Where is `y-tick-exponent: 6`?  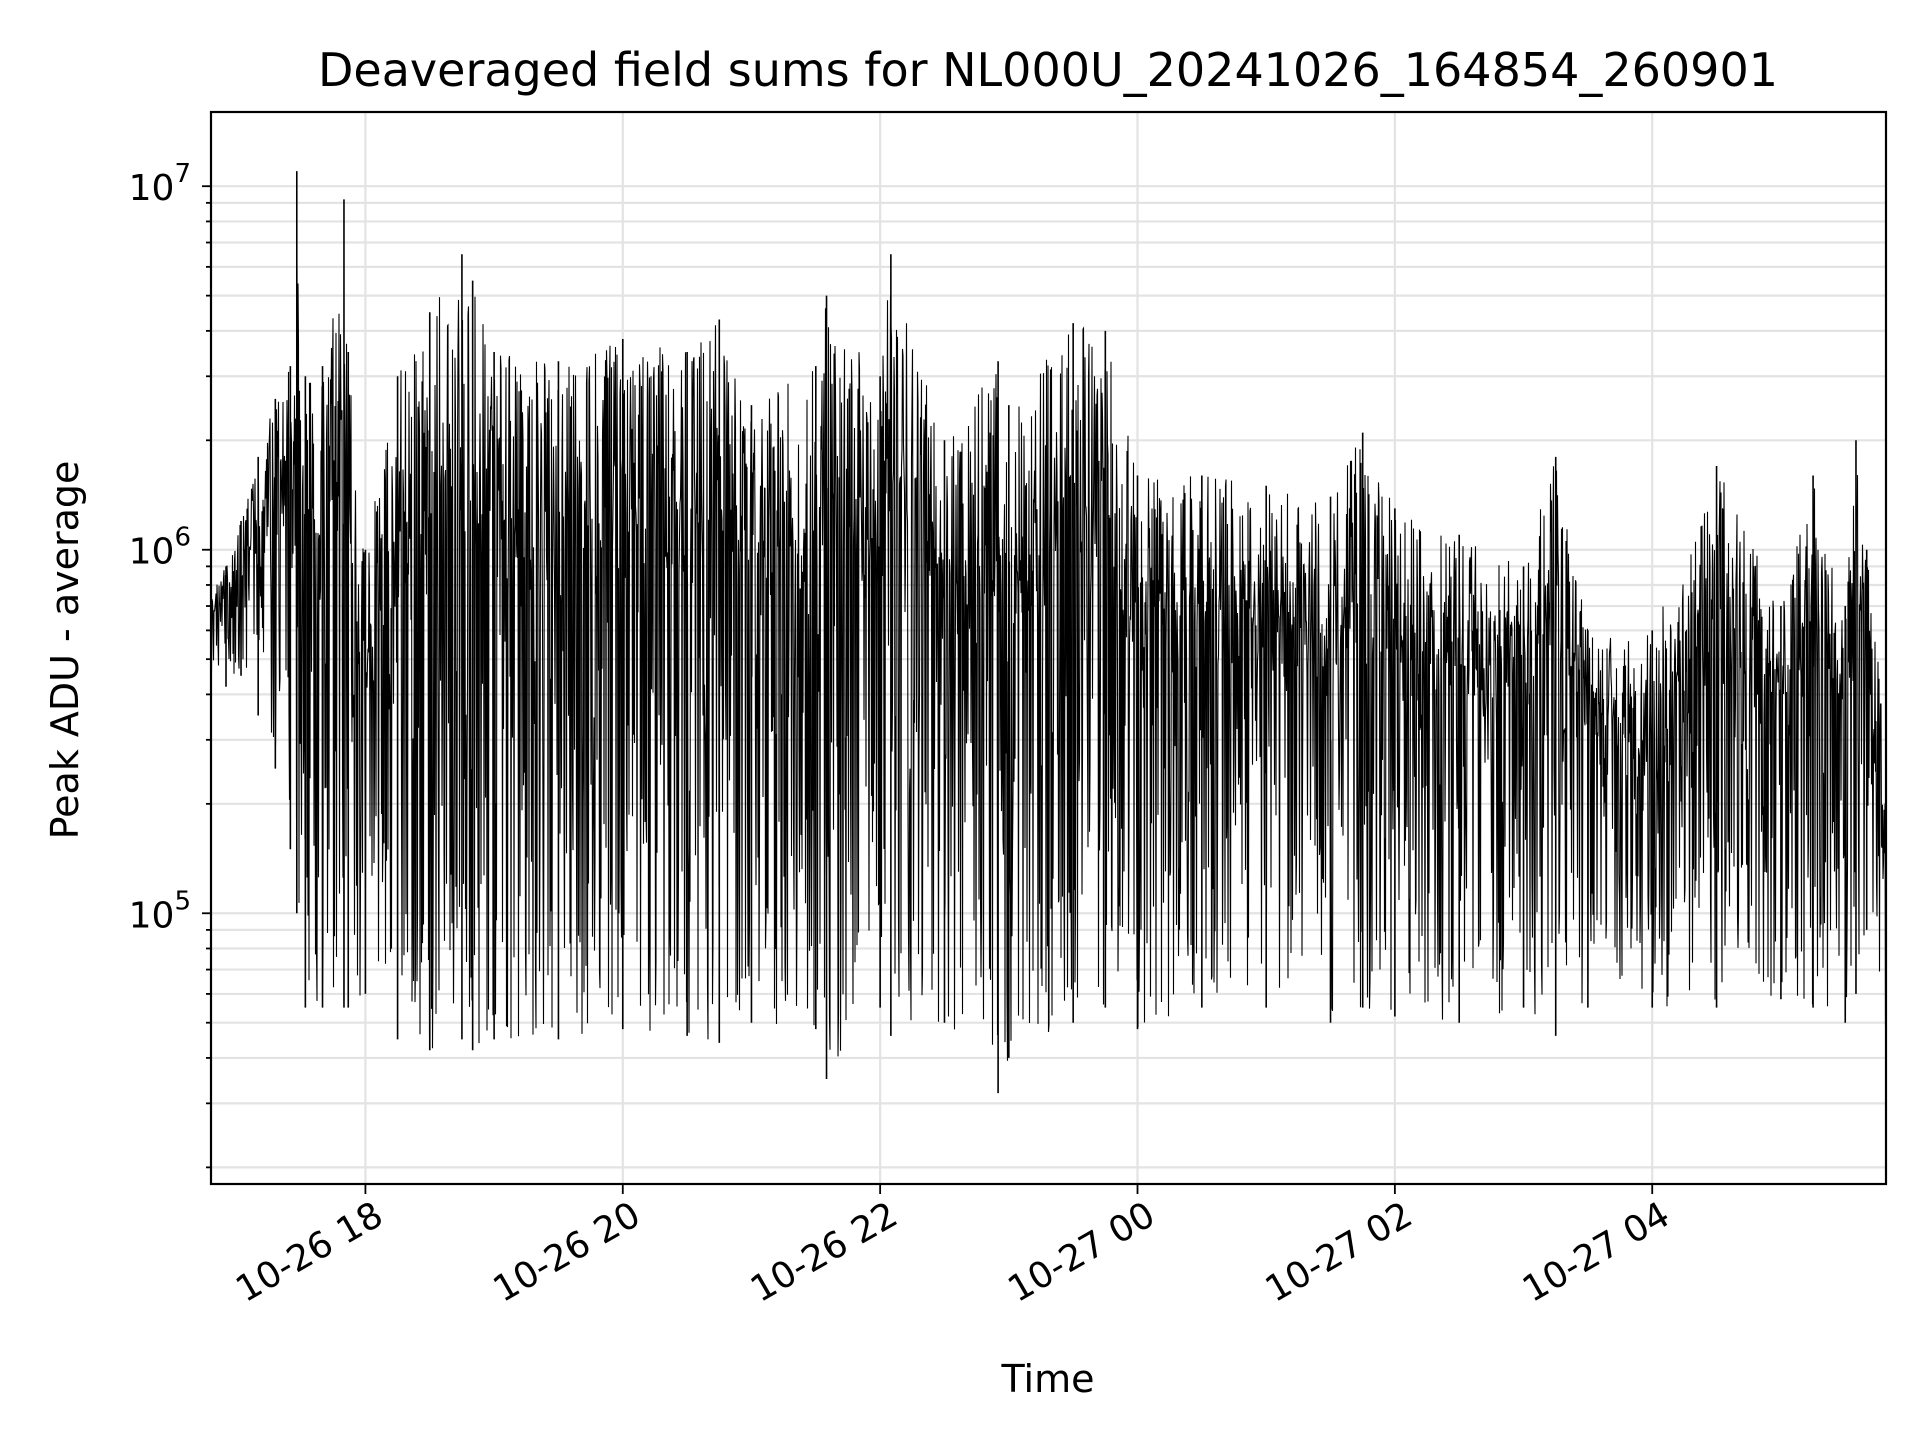
y-tick-exponent: 6 is located at coordinates (182, 538).